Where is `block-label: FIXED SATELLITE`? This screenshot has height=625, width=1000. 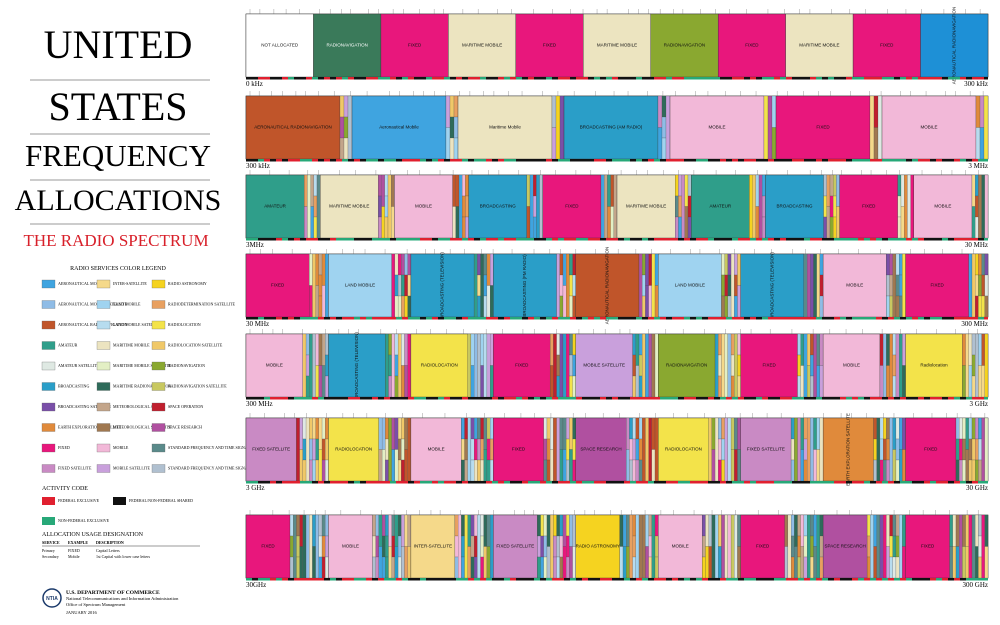 block-label: FIXED SATELLITE is located at coordinates (271, 449).